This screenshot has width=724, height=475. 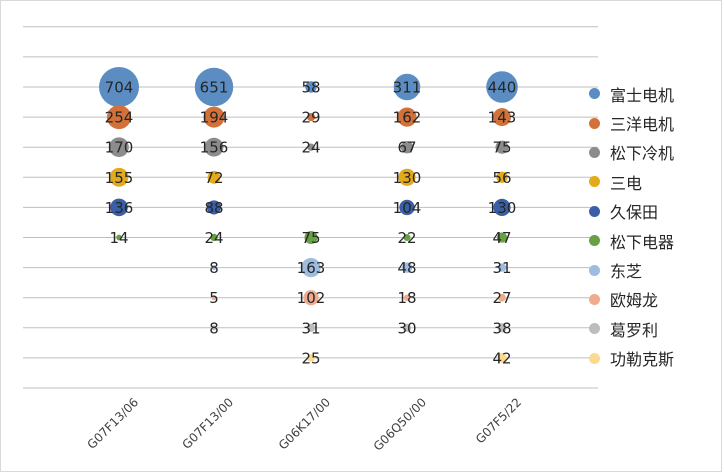 I want to click on data-label: 194, so click(x=214, y=118).